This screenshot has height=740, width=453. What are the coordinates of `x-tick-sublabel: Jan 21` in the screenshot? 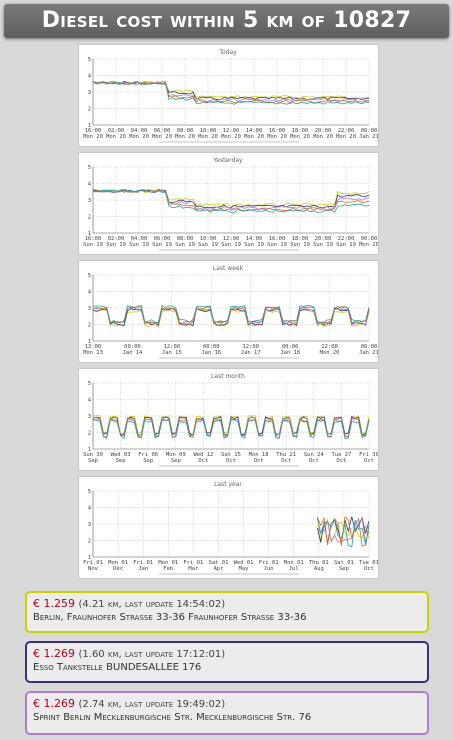 It's located at (368, 353).